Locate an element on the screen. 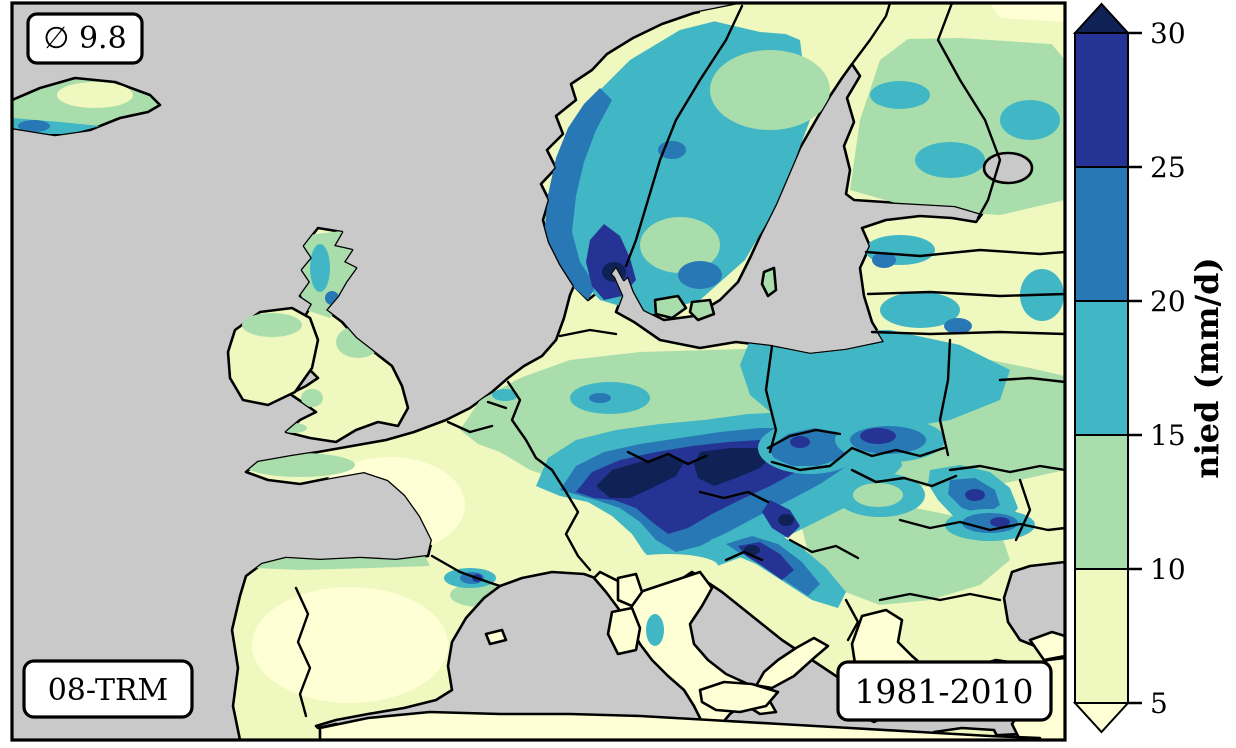 The width and height of the screenshot is (1236, 748). scotland-west-teal is located at coordinates (320, 268).